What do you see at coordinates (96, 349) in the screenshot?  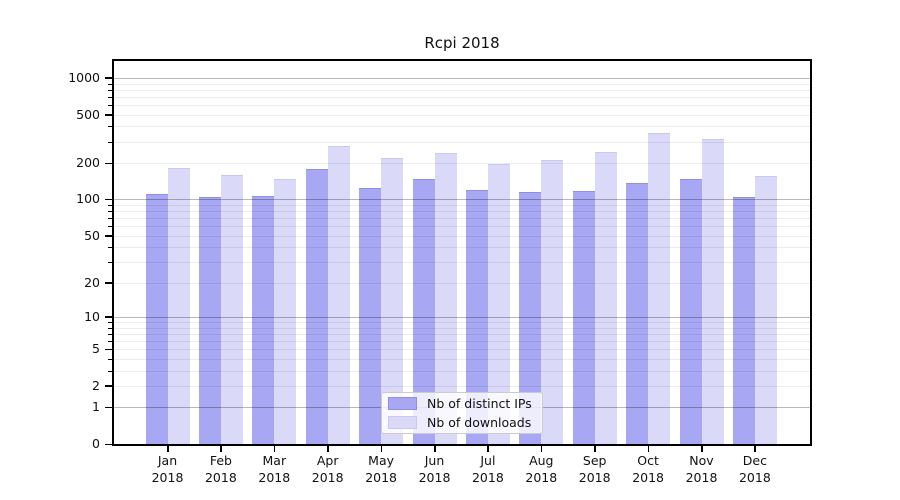 I see `y-tick-label: 5` at bounding box center [96, 349].